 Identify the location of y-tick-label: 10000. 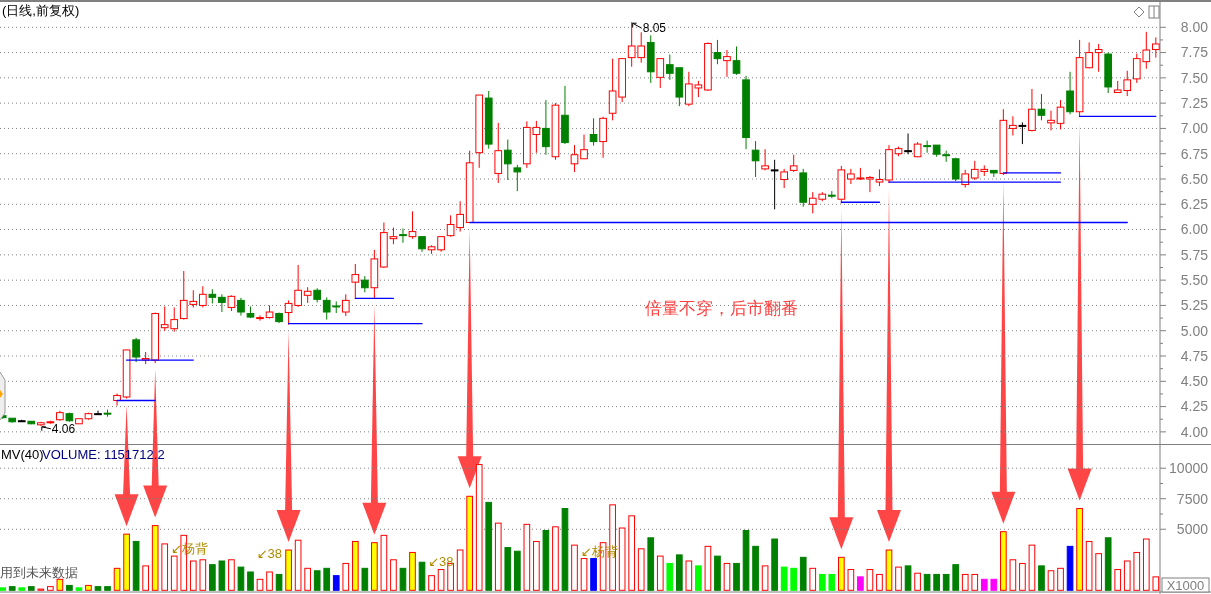
(1189, 468).